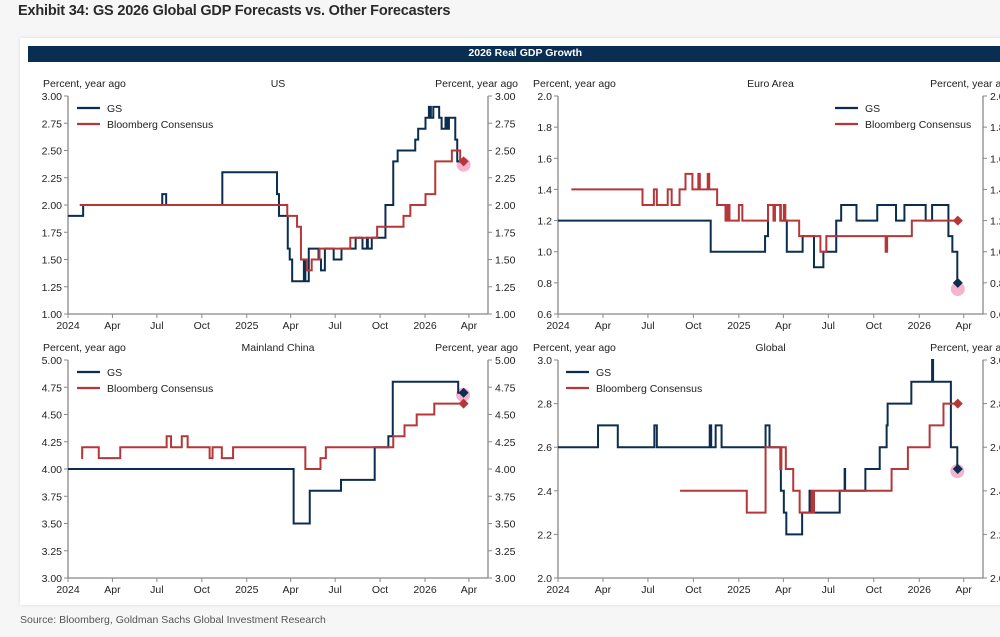 Image resolution: width=1000 pixels, height=637 pixels. What do you see at coordinates (995, 253) in the screenshot?
I see `y-tick-label-right: 1.0` at bounding box center [995, 253].